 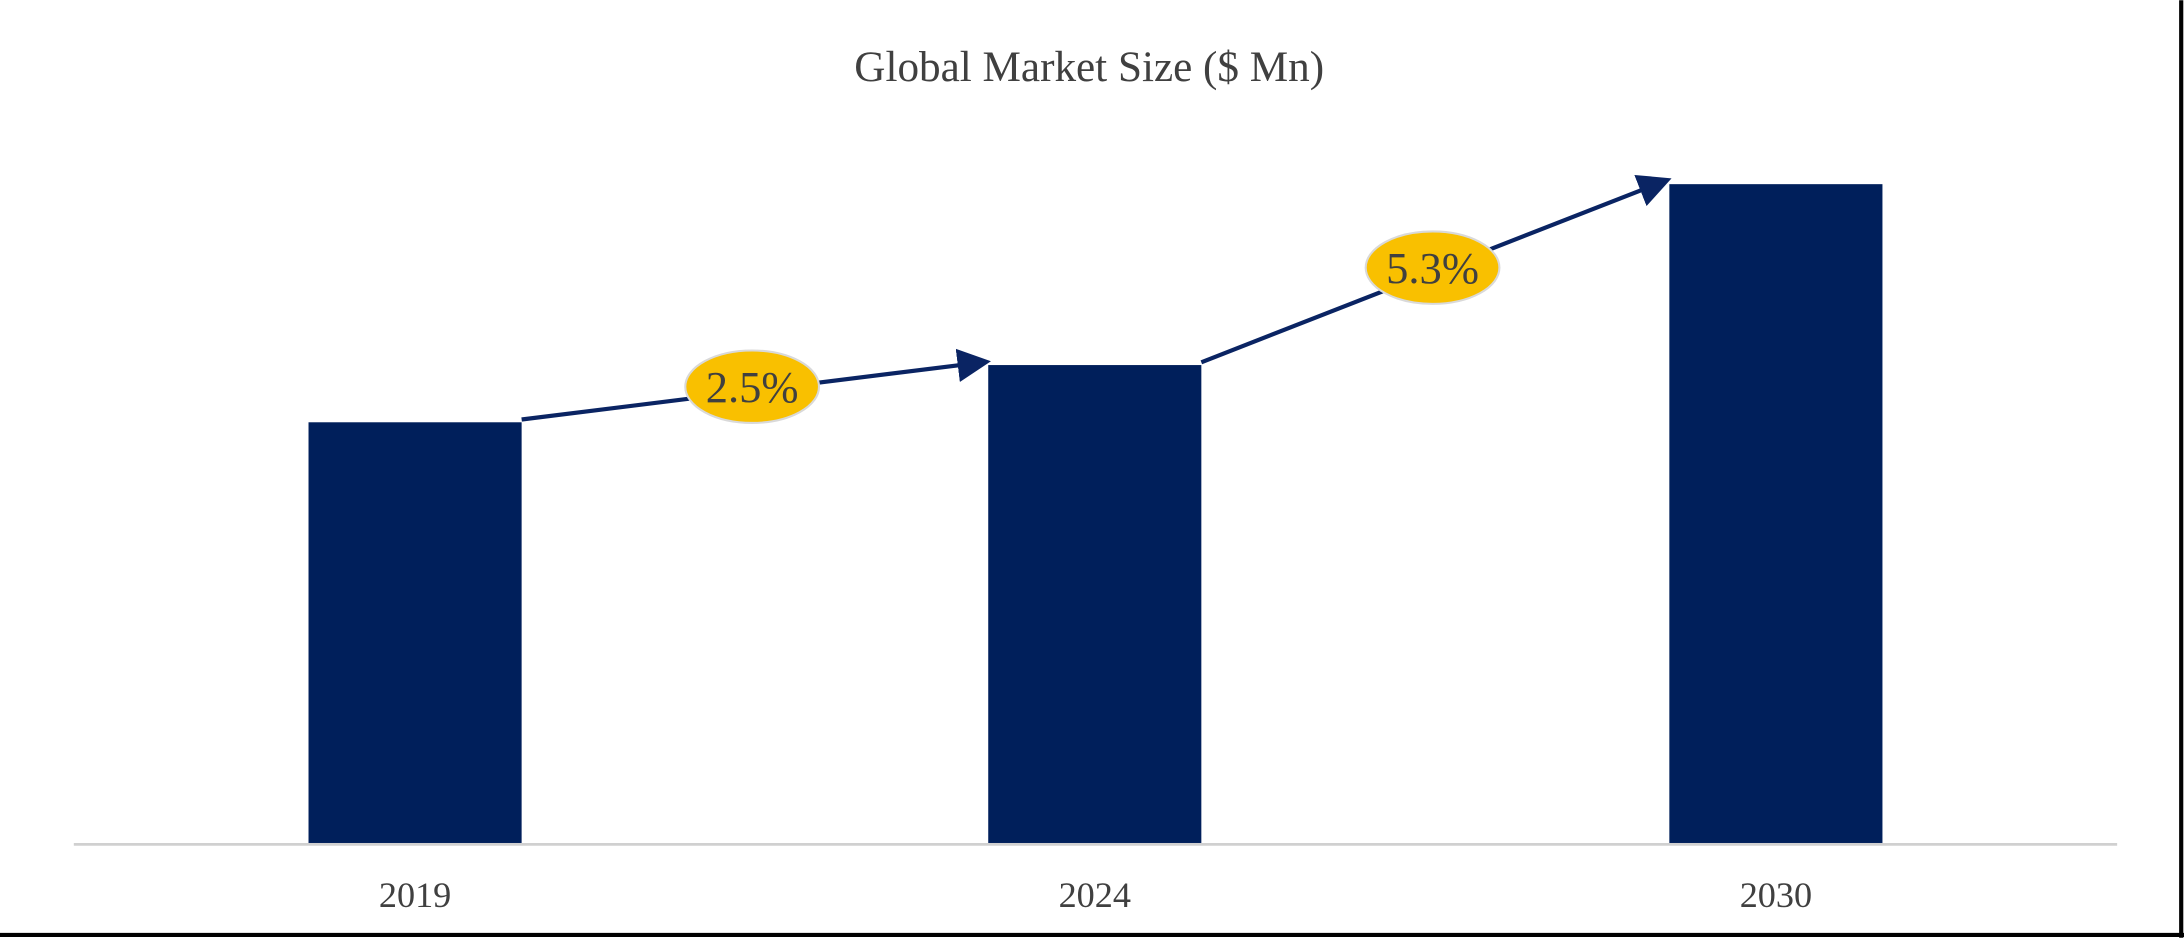 What do you see at coordinates (1089, 67) in the screenshot?
I see `chart-title: Global Market Size ($ Mn)` at bounding box center [1089, 67].